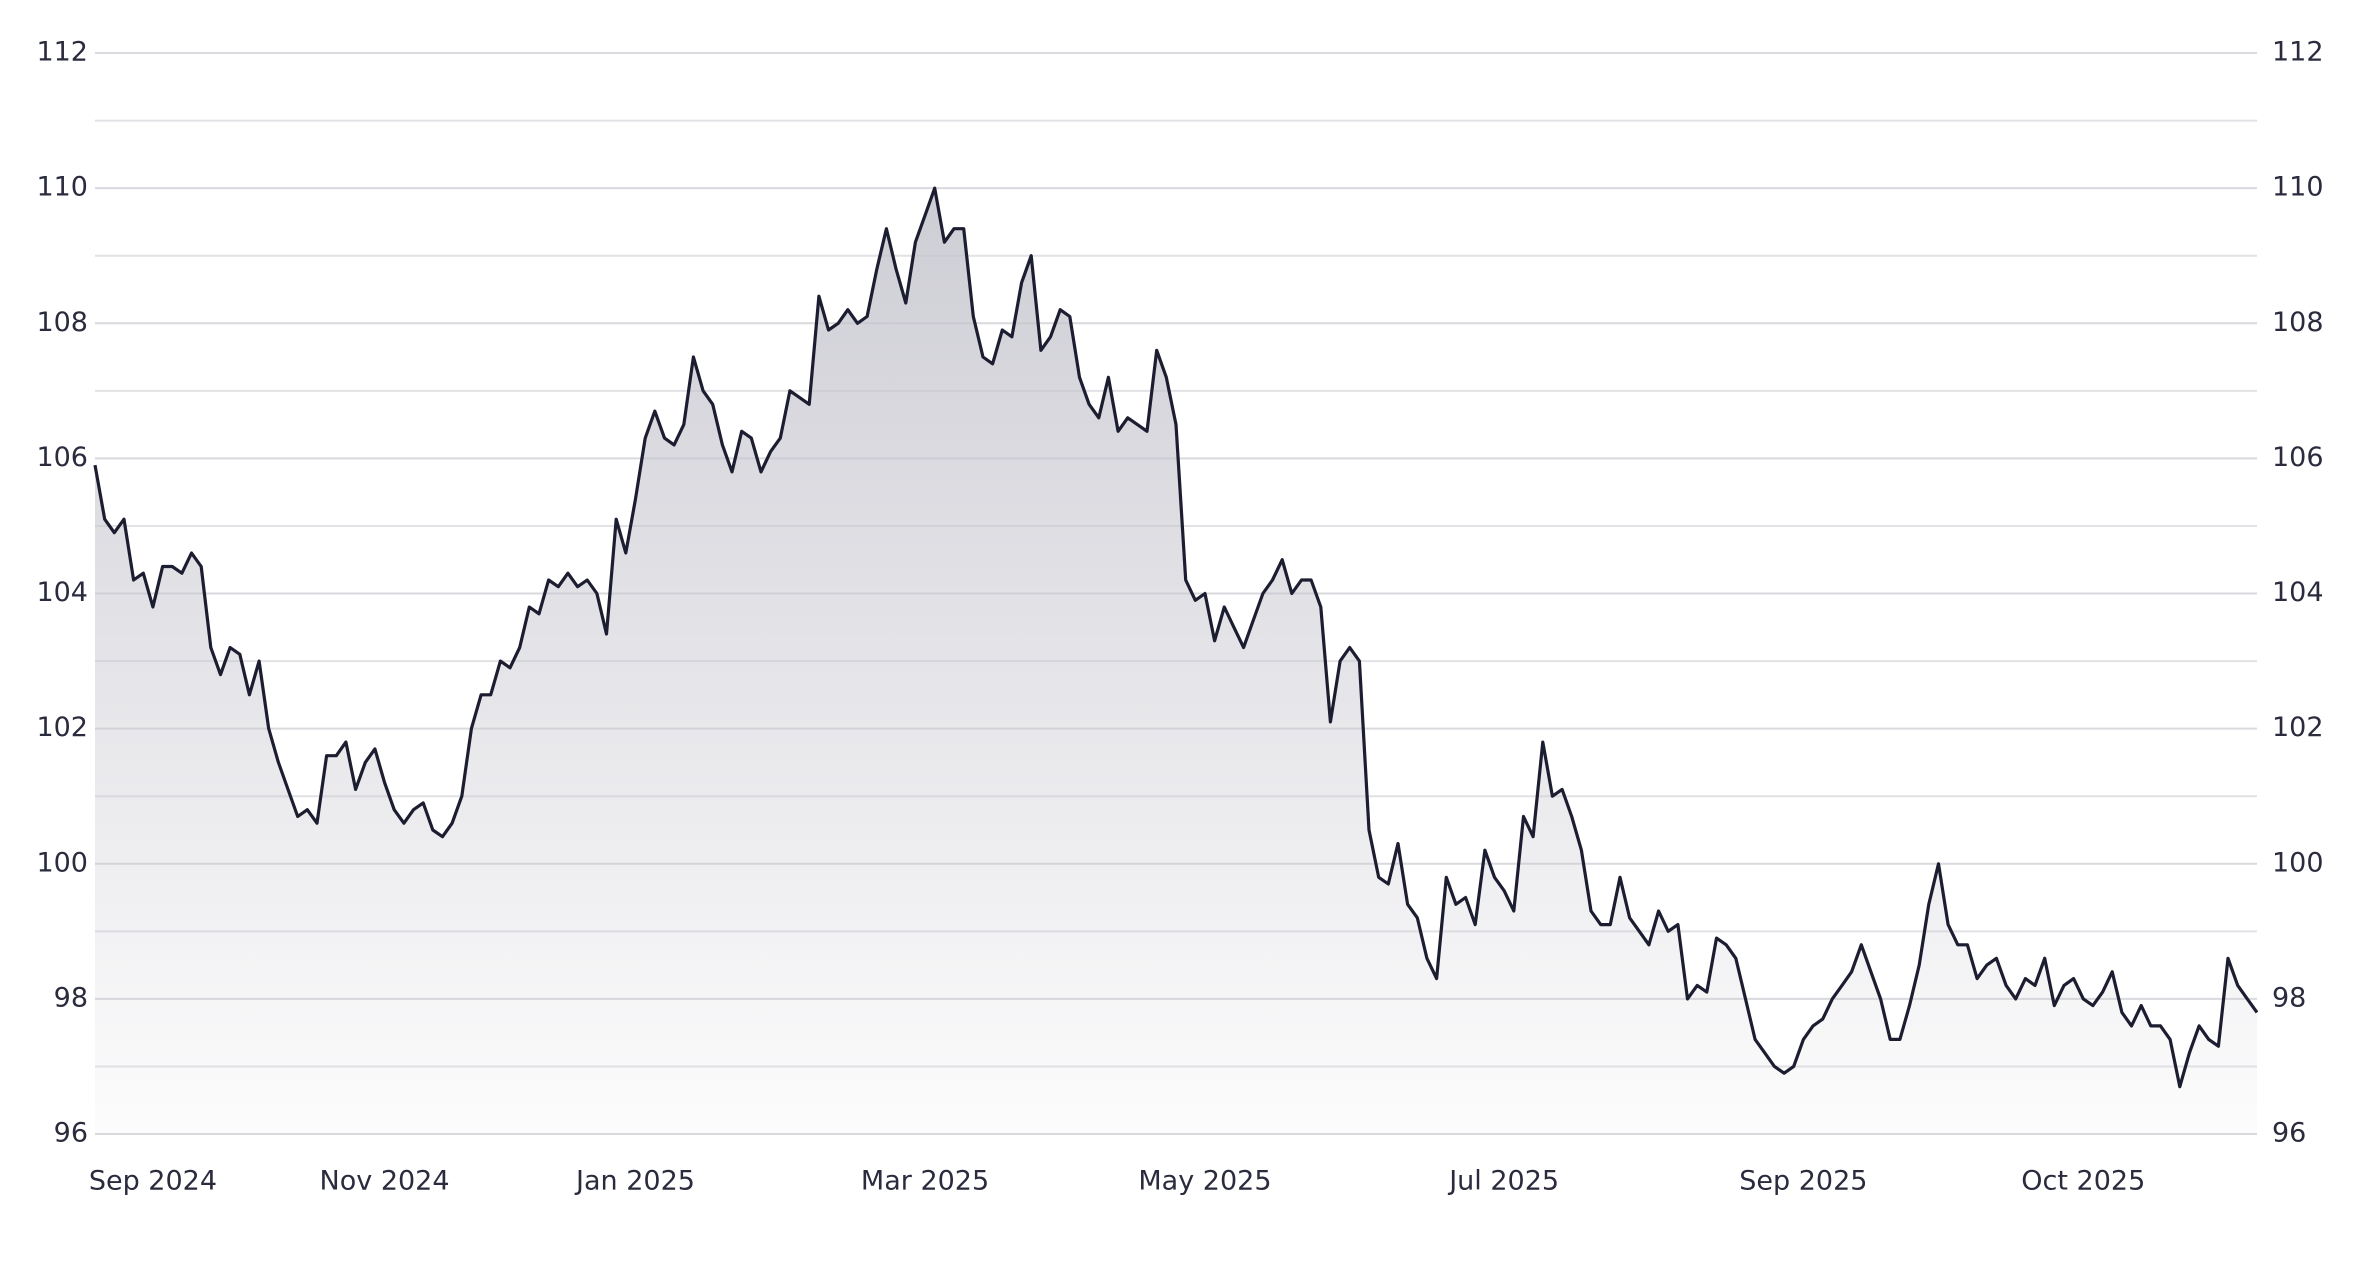 The width and height of the screenshot is (2364, 1268). I want to click on y2-tick-label: 104, so click(2298, 592).